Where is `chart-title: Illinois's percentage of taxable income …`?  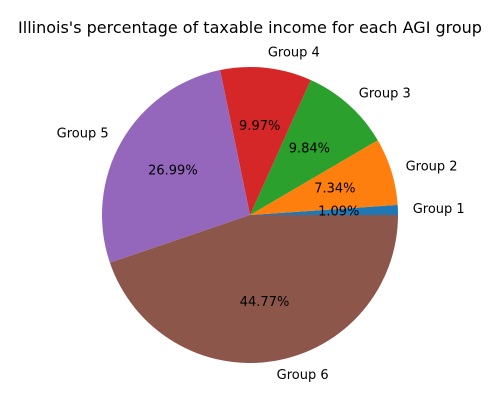
chart-title: Illinois's percentage of taxable income … is located at coordinates (250, 27).